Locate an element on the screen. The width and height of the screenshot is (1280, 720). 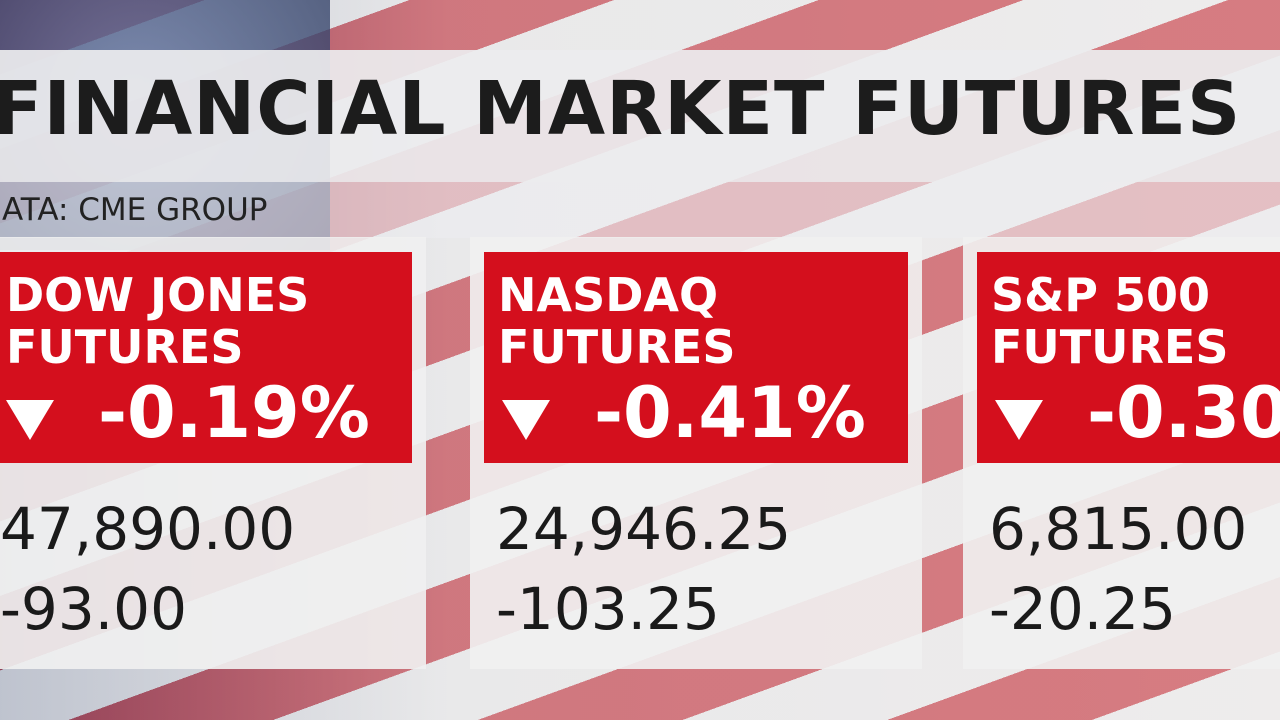
change-panel: NASDAQ FUTURES -0.41% is located at coordinates (696, 357).